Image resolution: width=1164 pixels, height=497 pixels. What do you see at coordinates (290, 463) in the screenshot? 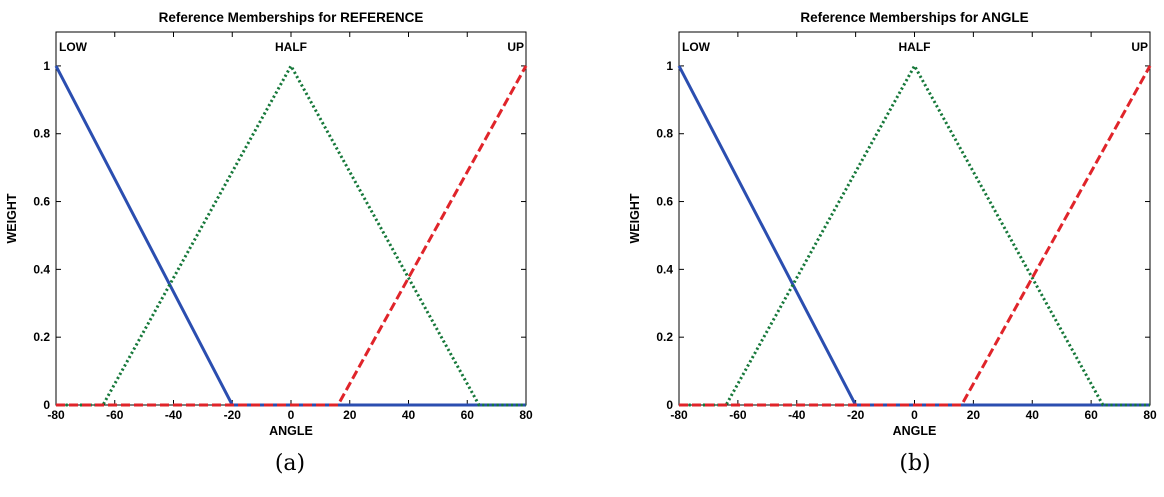
I see `figure-caption-a: (a)` at bounding box center [290, 463].